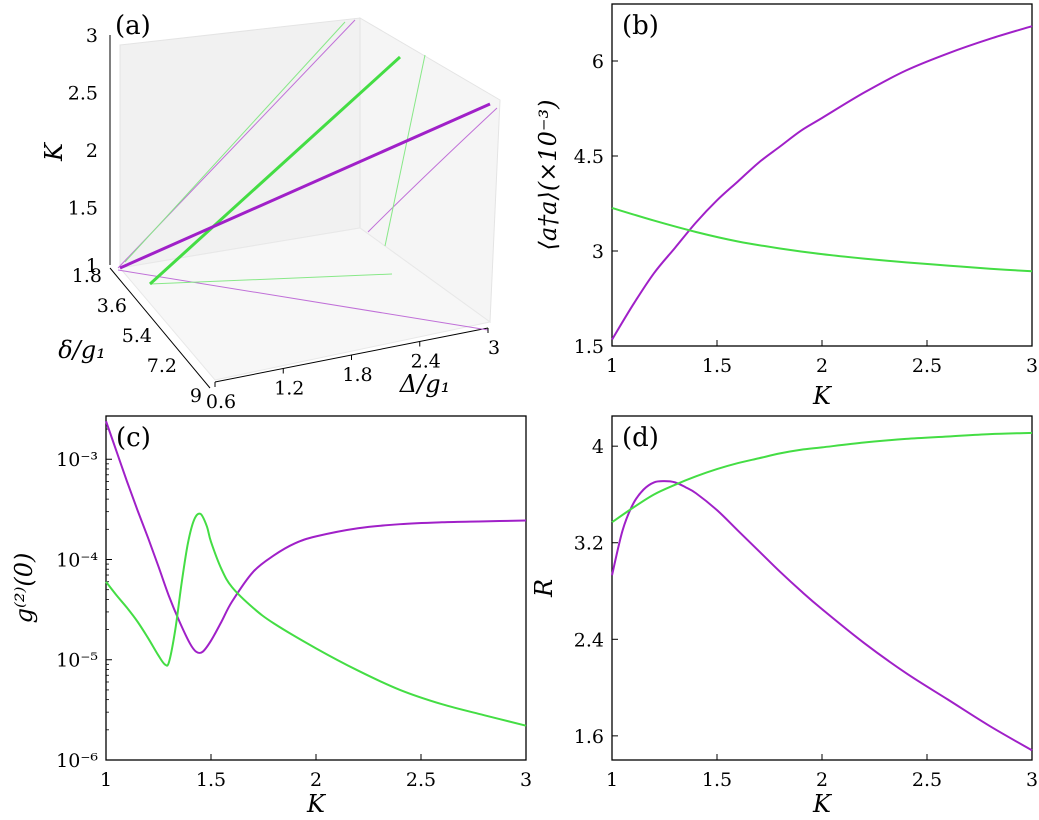  Describe the element at coordinates (822, 780) in the screenshot. I see `panel-d-xtick-label: 2` at that location.